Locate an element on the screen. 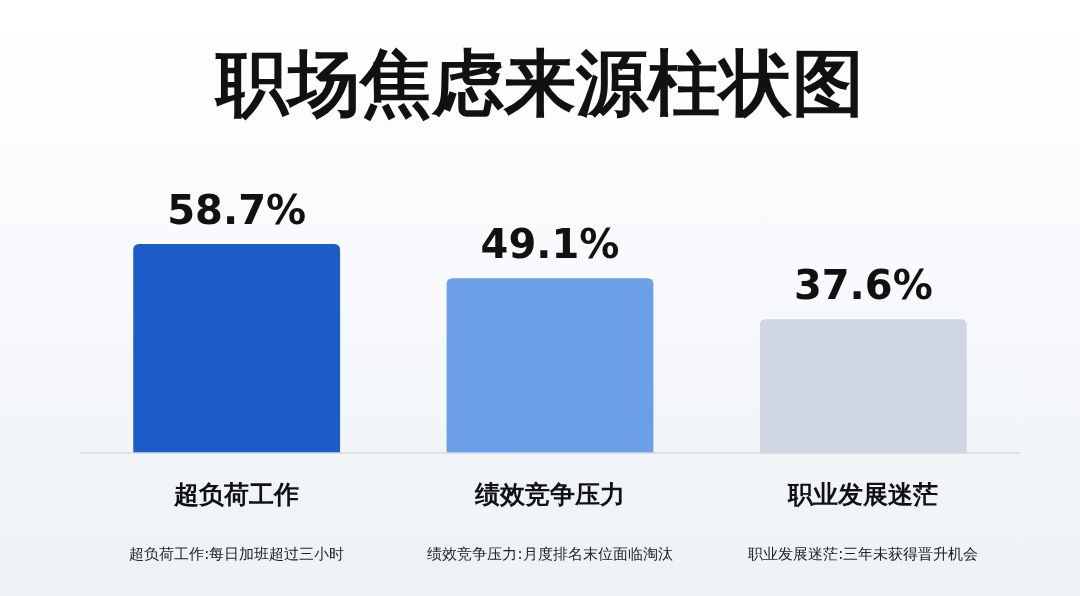 The height and width of the screenshot is (596, 1080). text: 超负荷工作:每日加班超过三小时 is located at coordinates (237, 554).